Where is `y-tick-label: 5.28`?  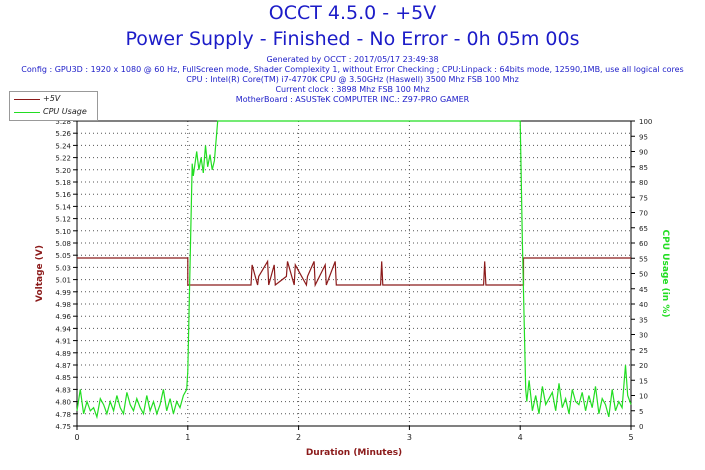 y-tick-label: 5.28 is located at coordinates (63, 122).